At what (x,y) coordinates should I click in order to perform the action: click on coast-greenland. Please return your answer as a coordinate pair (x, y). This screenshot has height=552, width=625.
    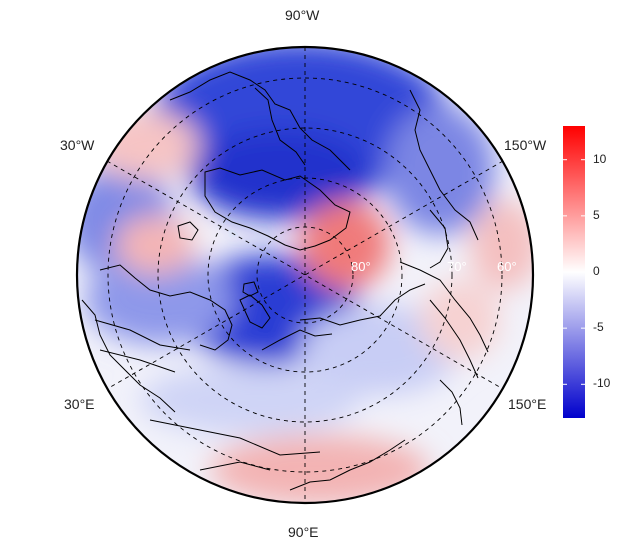
    Looking at the image, I should click on (277, 209).